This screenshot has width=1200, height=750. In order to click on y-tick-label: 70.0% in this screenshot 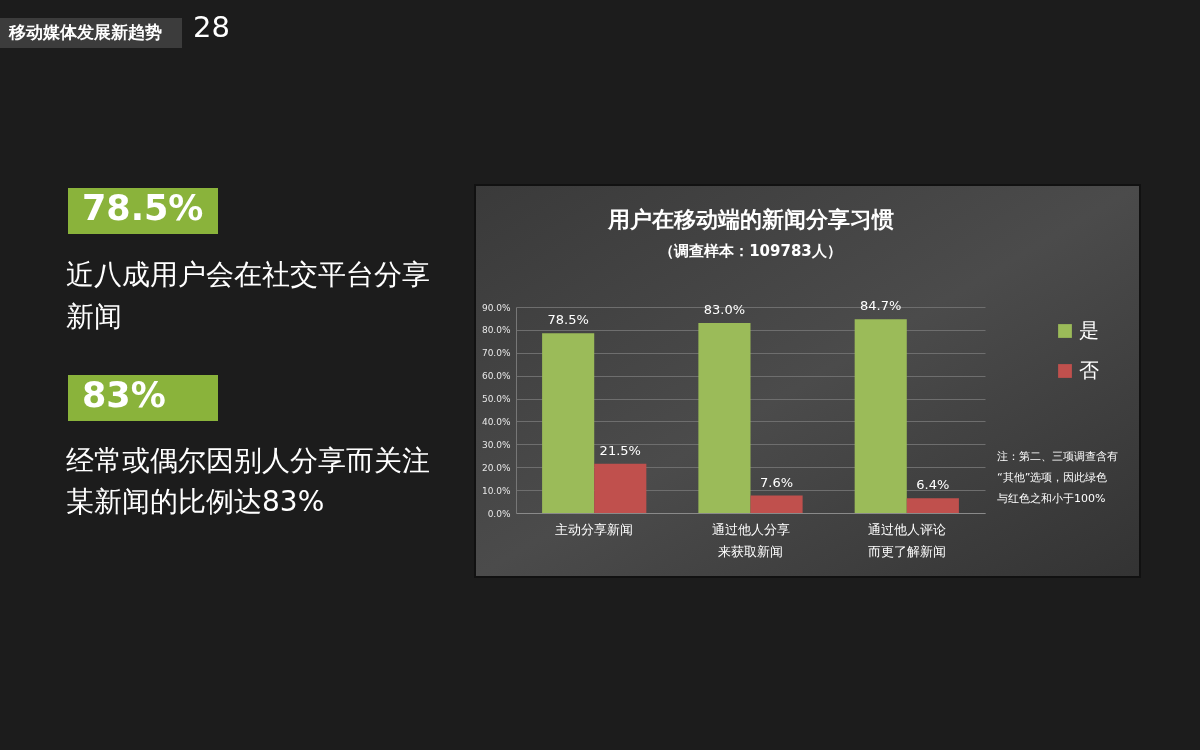, I will do `click(496, 353)`.